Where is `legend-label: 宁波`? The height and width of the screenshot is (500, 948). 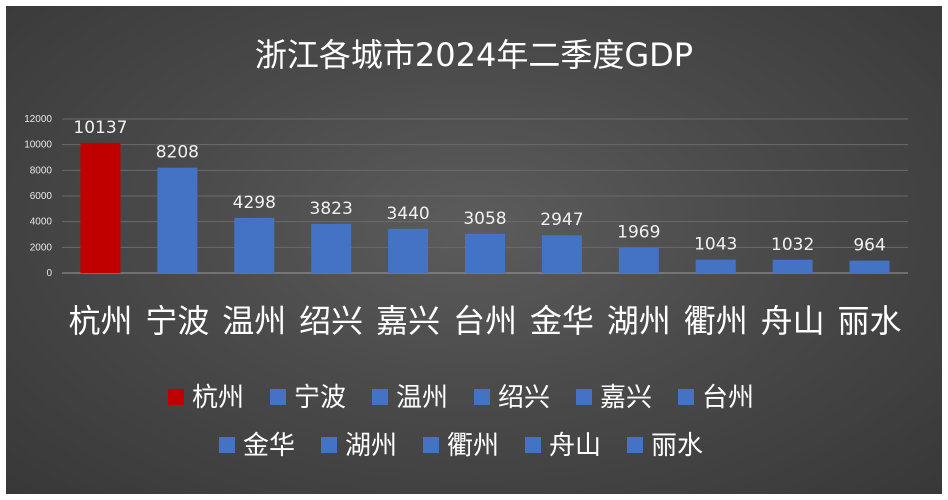
legend-label: 宁波 is located at coordinates (320, 398).